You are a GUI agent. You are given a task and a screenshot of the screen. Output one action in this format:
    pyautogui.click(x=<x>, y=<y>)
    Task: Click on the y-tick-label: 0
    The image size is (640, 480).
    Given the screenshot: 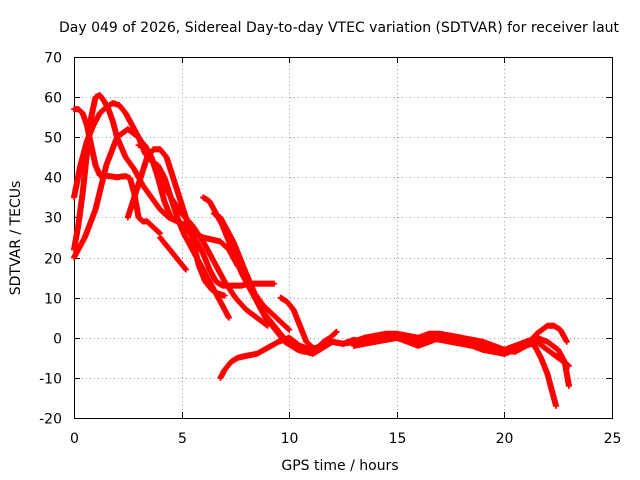 What is the action you would take?
    pyautogui.click(x=57, y=340)
    